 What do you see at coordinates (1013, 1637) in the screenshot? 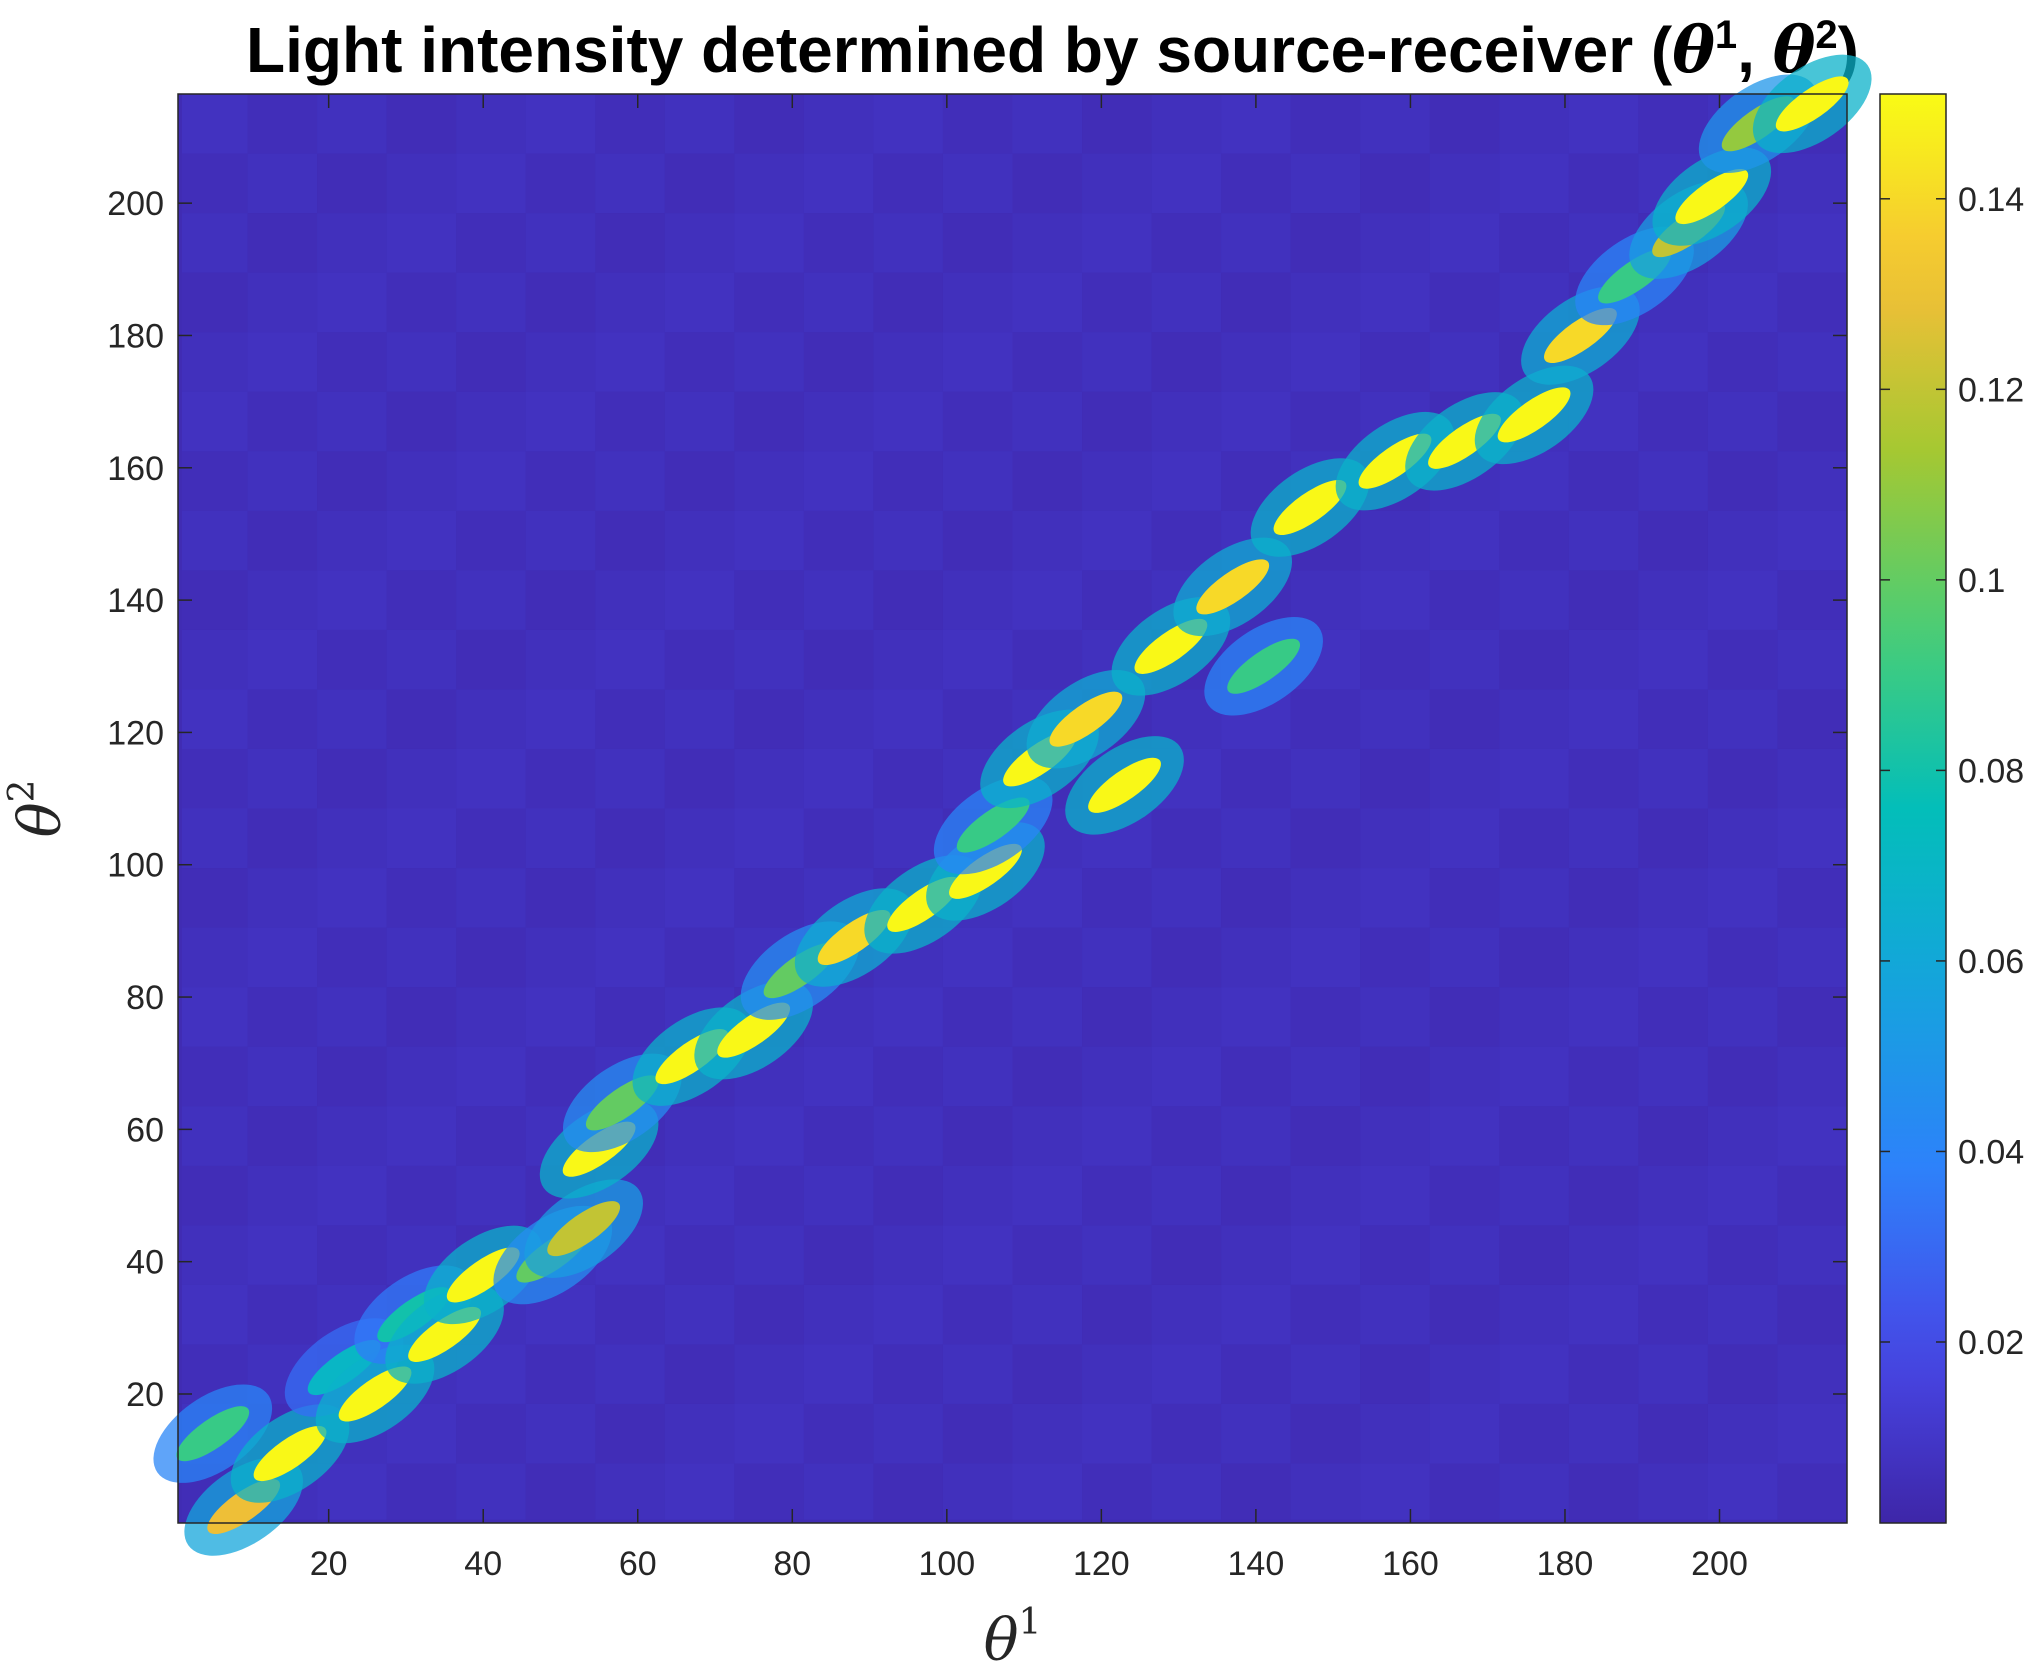
I see `x-axis-label: θ1` at bounding box center [1013, 1637].